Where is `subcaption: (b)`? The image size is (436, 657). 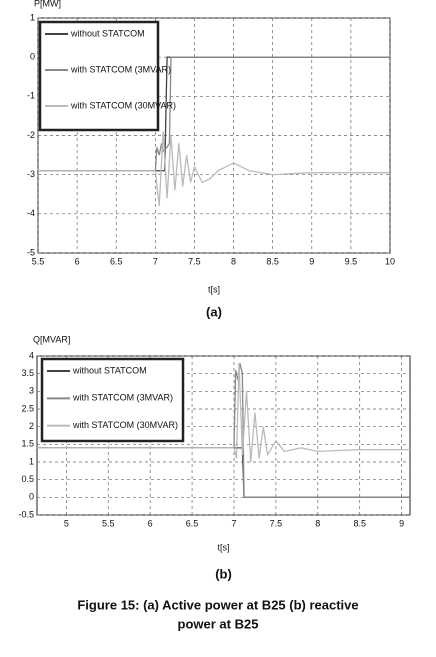
subcaption: (b) is located at coordinates (223, 573).